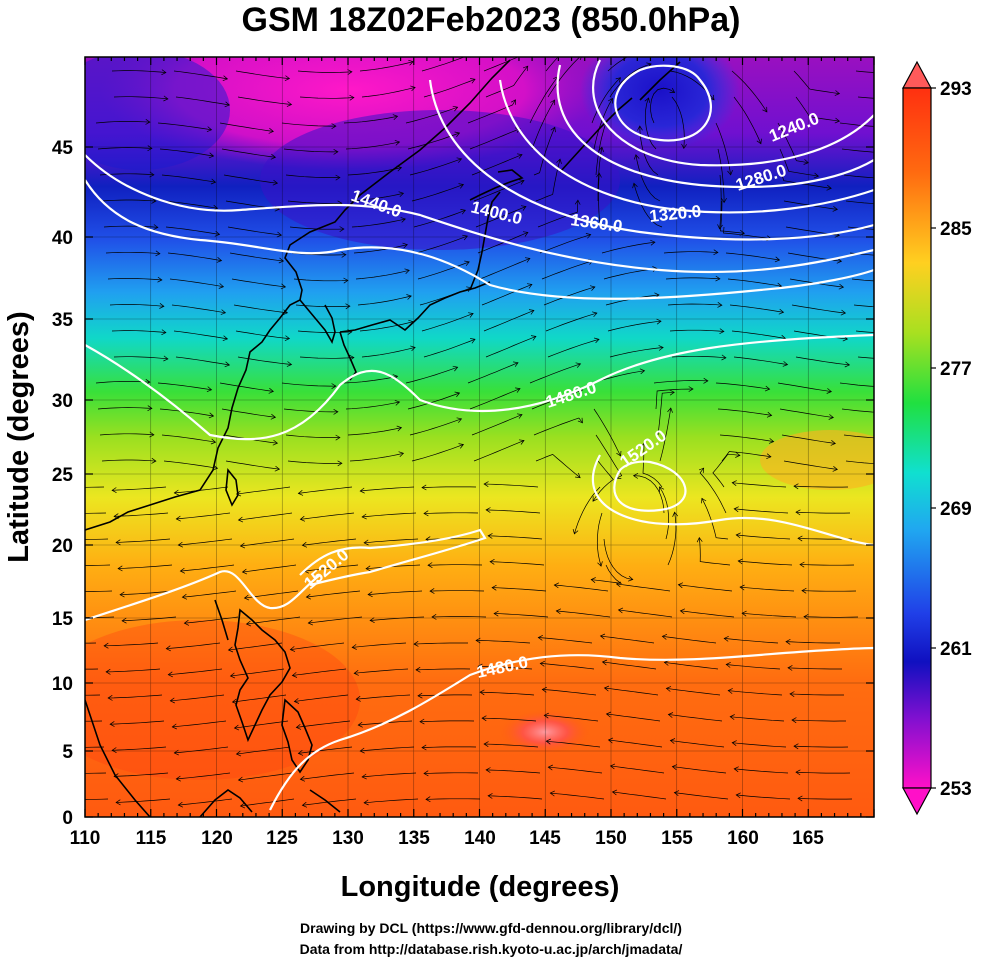 This screenshot has width=982, height=962. What do you see at coordinates (151, 838) in the screenshot?
I see `x-tick-115: 115` at bounding box center [151, 838].